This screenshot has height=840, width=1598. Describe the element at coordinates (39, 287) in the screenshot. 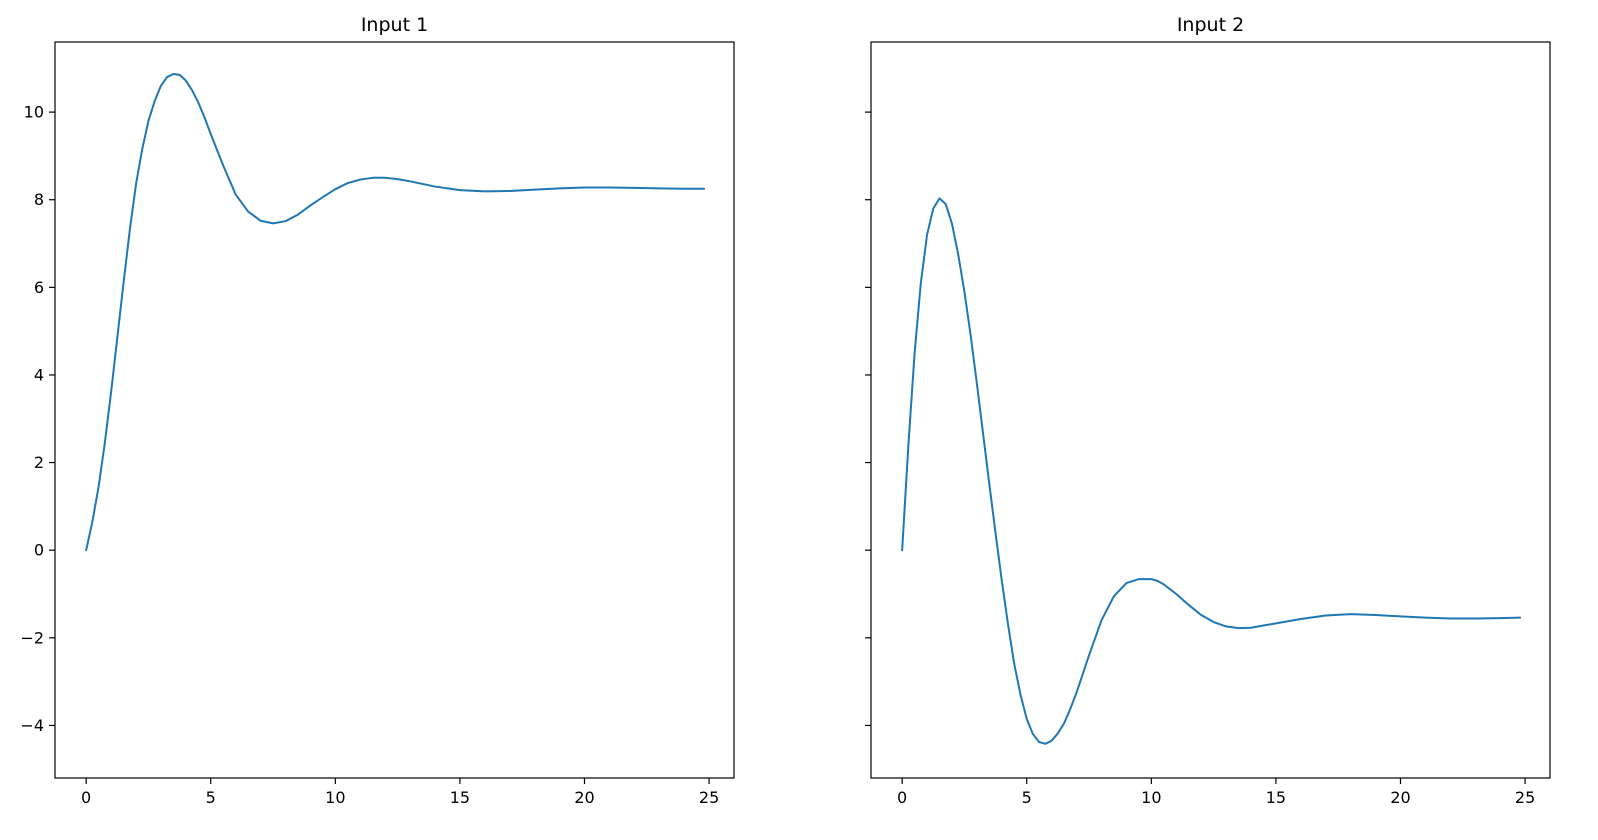

I see `y-tick-label: 6` at that location.